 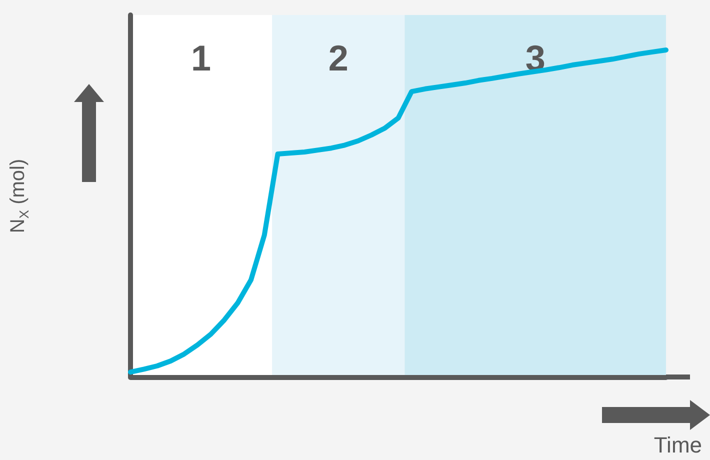 What do you see at coordinates (201, 58) in the screenshot?
I see `annotation: 1` at bounding box center [201, 58].